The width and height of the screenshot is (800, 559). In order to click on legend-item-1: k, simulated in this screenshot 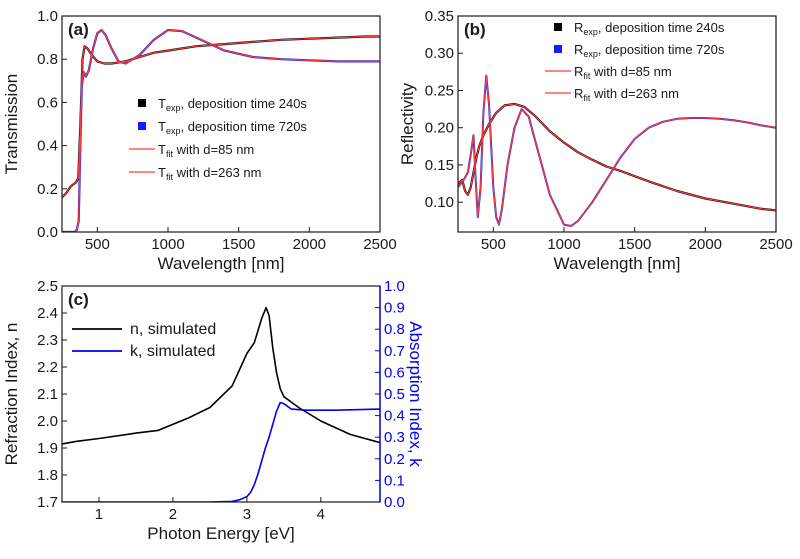, I will do `click(143, 351)`.